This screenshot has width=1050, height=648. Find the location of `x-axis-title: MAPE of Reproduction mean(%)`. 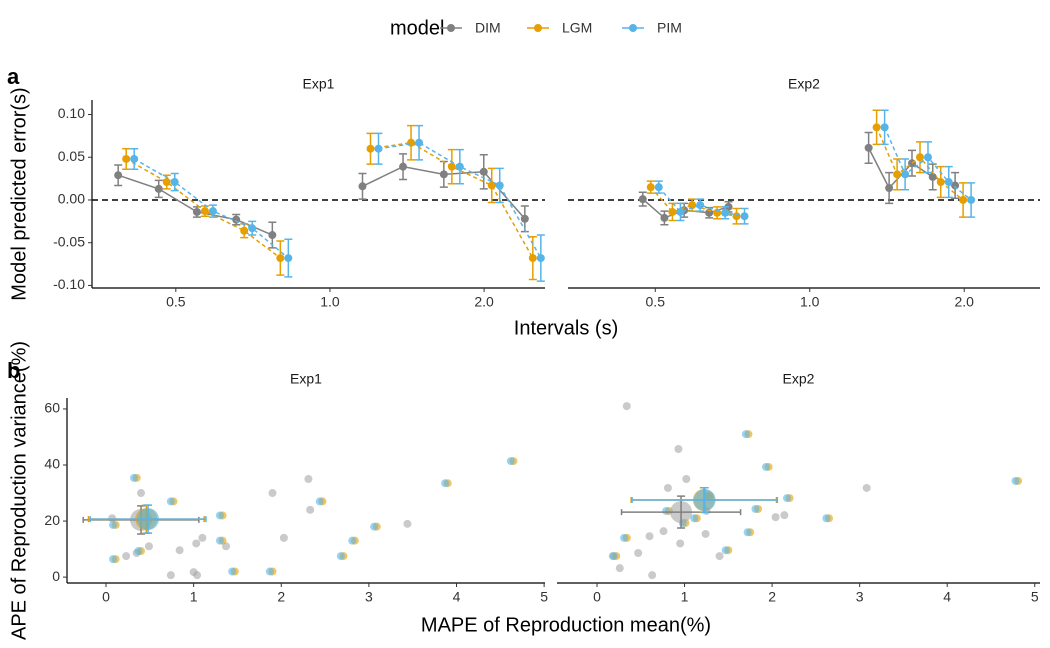

x-axis-title: MAPE of Reproduction mean(%) is located at coordinates (566, 625).